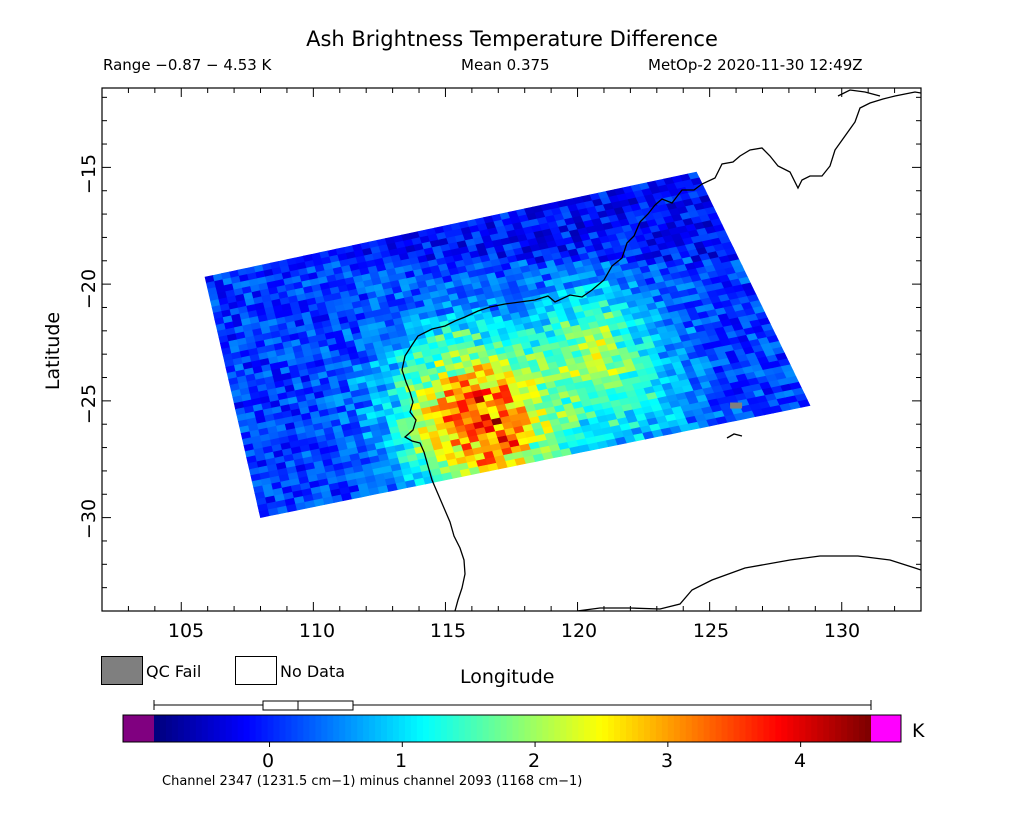 The width and height of the screenshot is (1024, 813). I want to click on x-tick-label: 120, so click(579, 631).